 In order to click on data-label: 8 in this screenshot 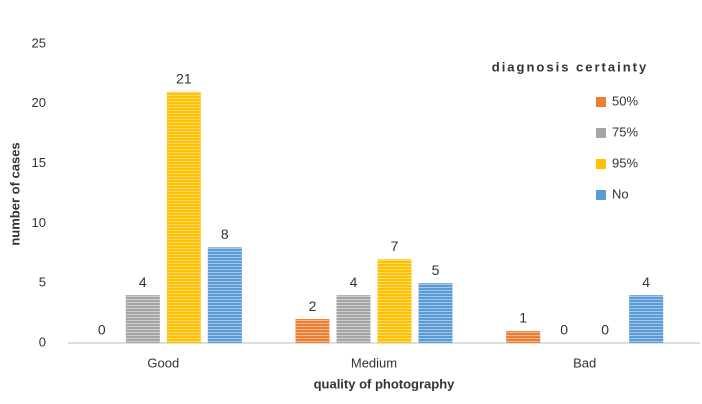, I will do `click(225, 234)`.